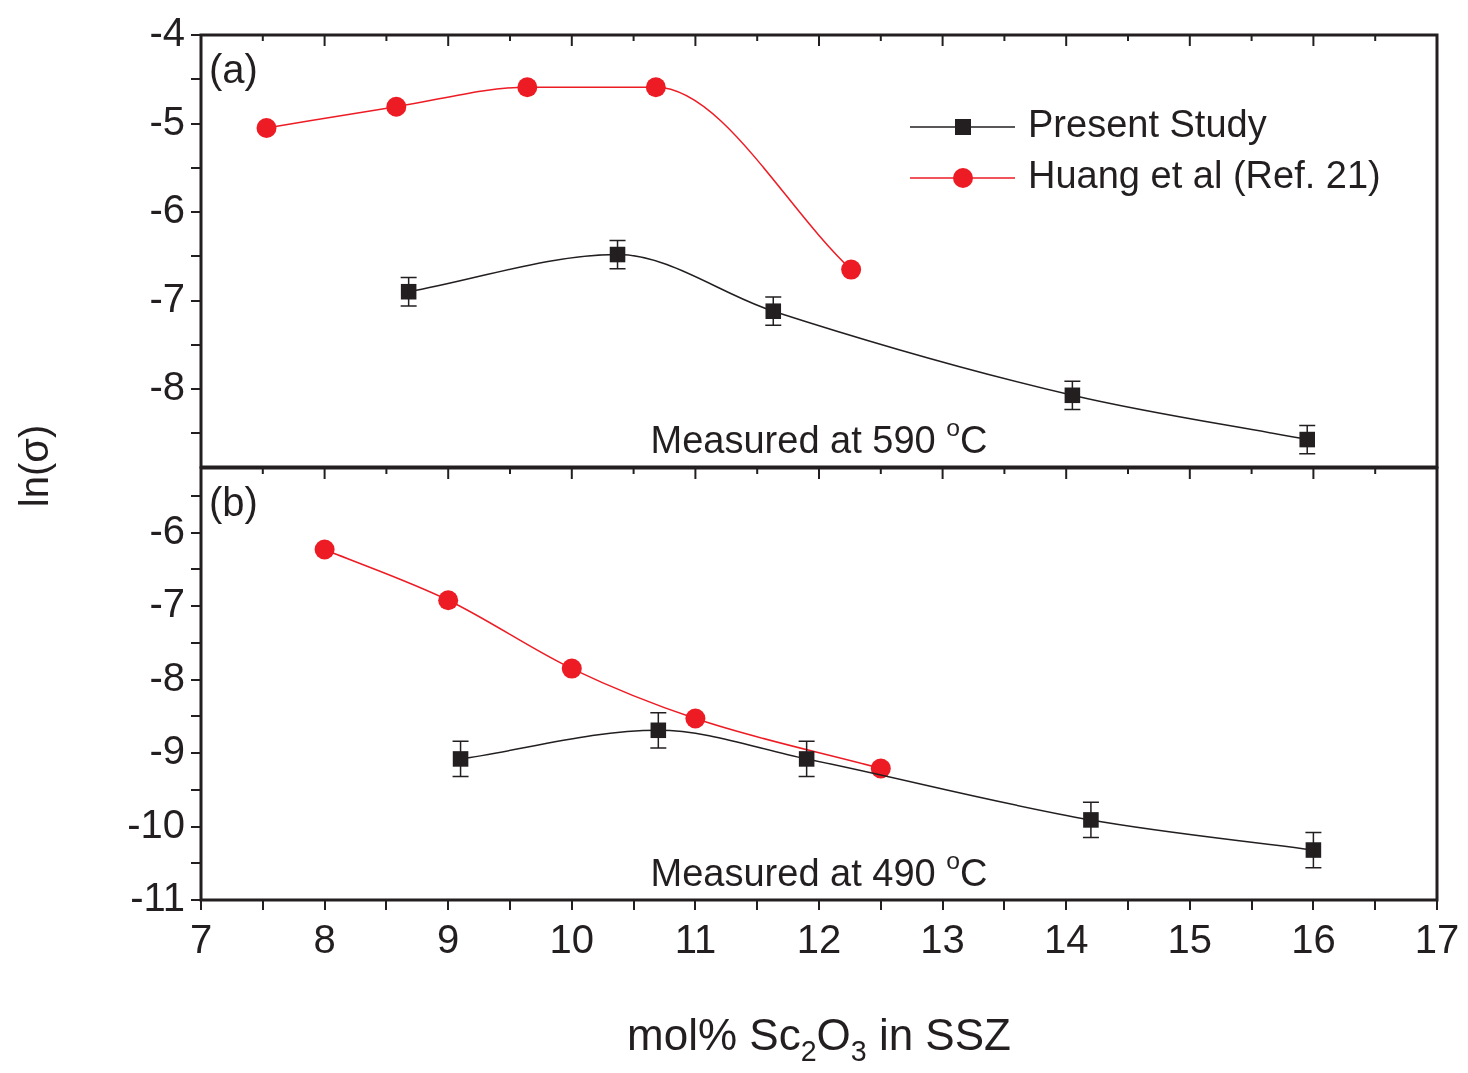 This screenshot has height=1073, width=1468. I want to click on y-axis-title: ln(σ), so click(34, 466).